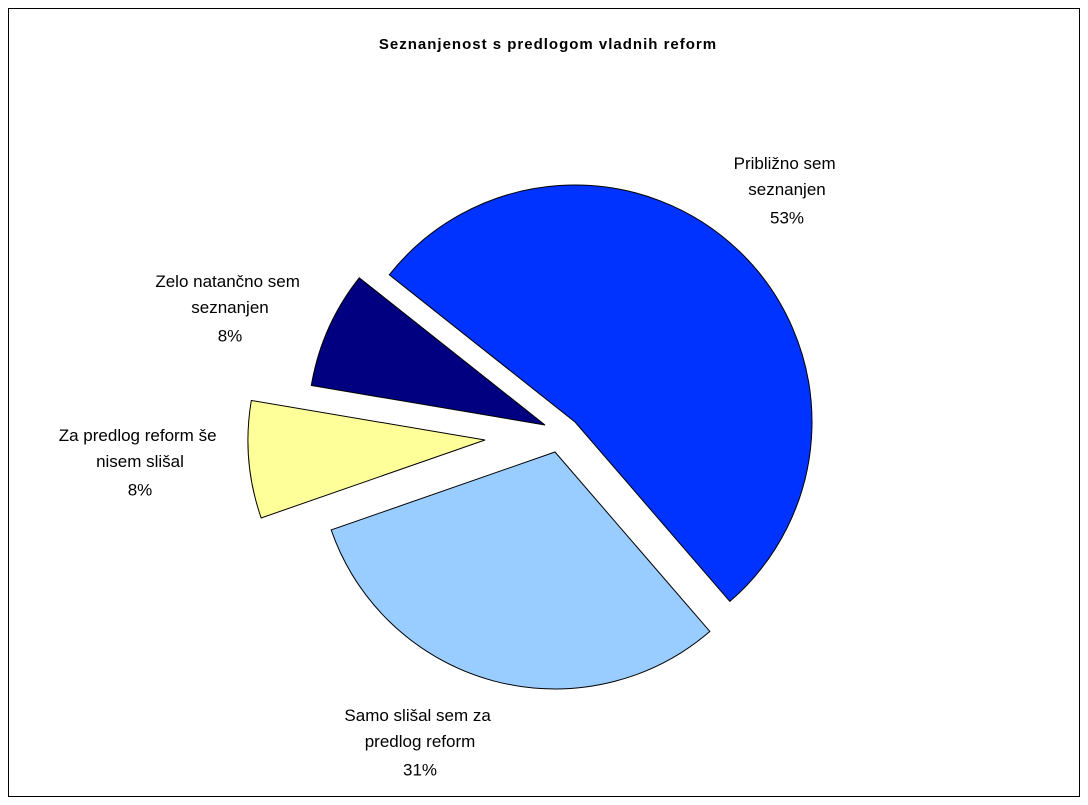 The height and width of the screenshot is (805, 1088). Describe the element at coordinates (420, 769) in the screenshot. I see `slice-value-label: 31%` at that location.